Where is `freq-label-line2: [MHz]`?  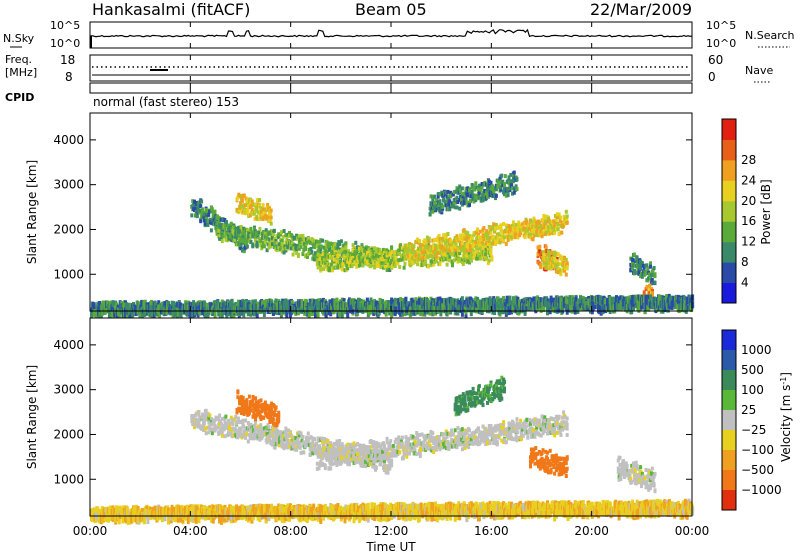 freq-label-line2: [MHz] is located at coordinates (21, 72).